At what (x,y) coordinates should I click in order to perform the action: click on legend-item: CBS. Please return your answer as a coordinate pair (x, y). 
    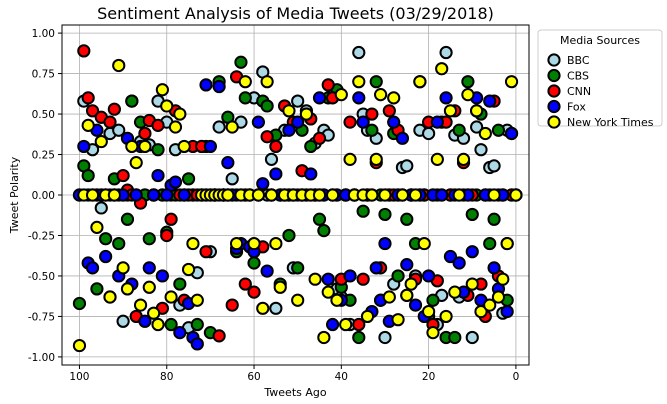
    Looking at the image, I should click on (568, 75).